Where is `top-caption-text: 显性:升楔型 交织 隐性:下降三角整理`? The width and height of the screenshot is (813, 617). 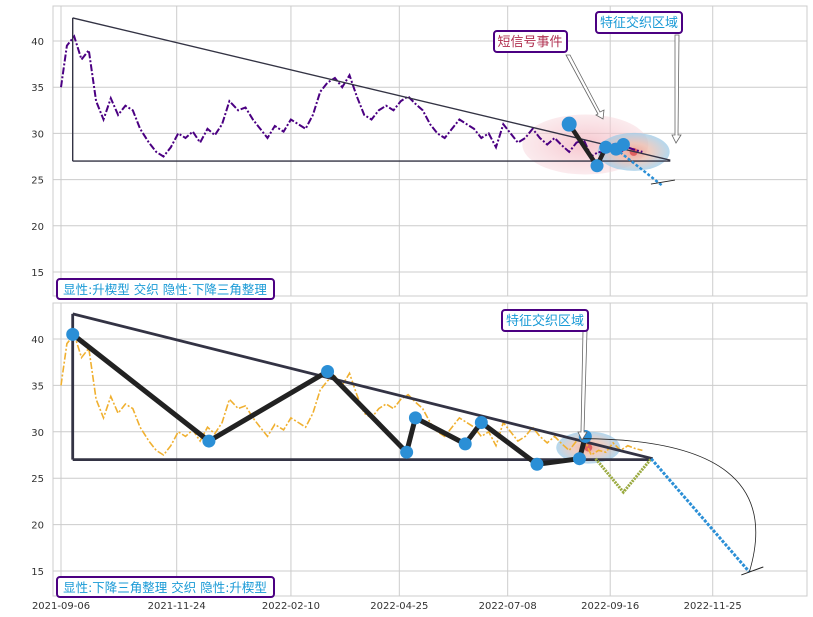
top-caption-text: 显性:升楔型 交织 隐性:下降三角整理 is located at coordinates (165, 289).